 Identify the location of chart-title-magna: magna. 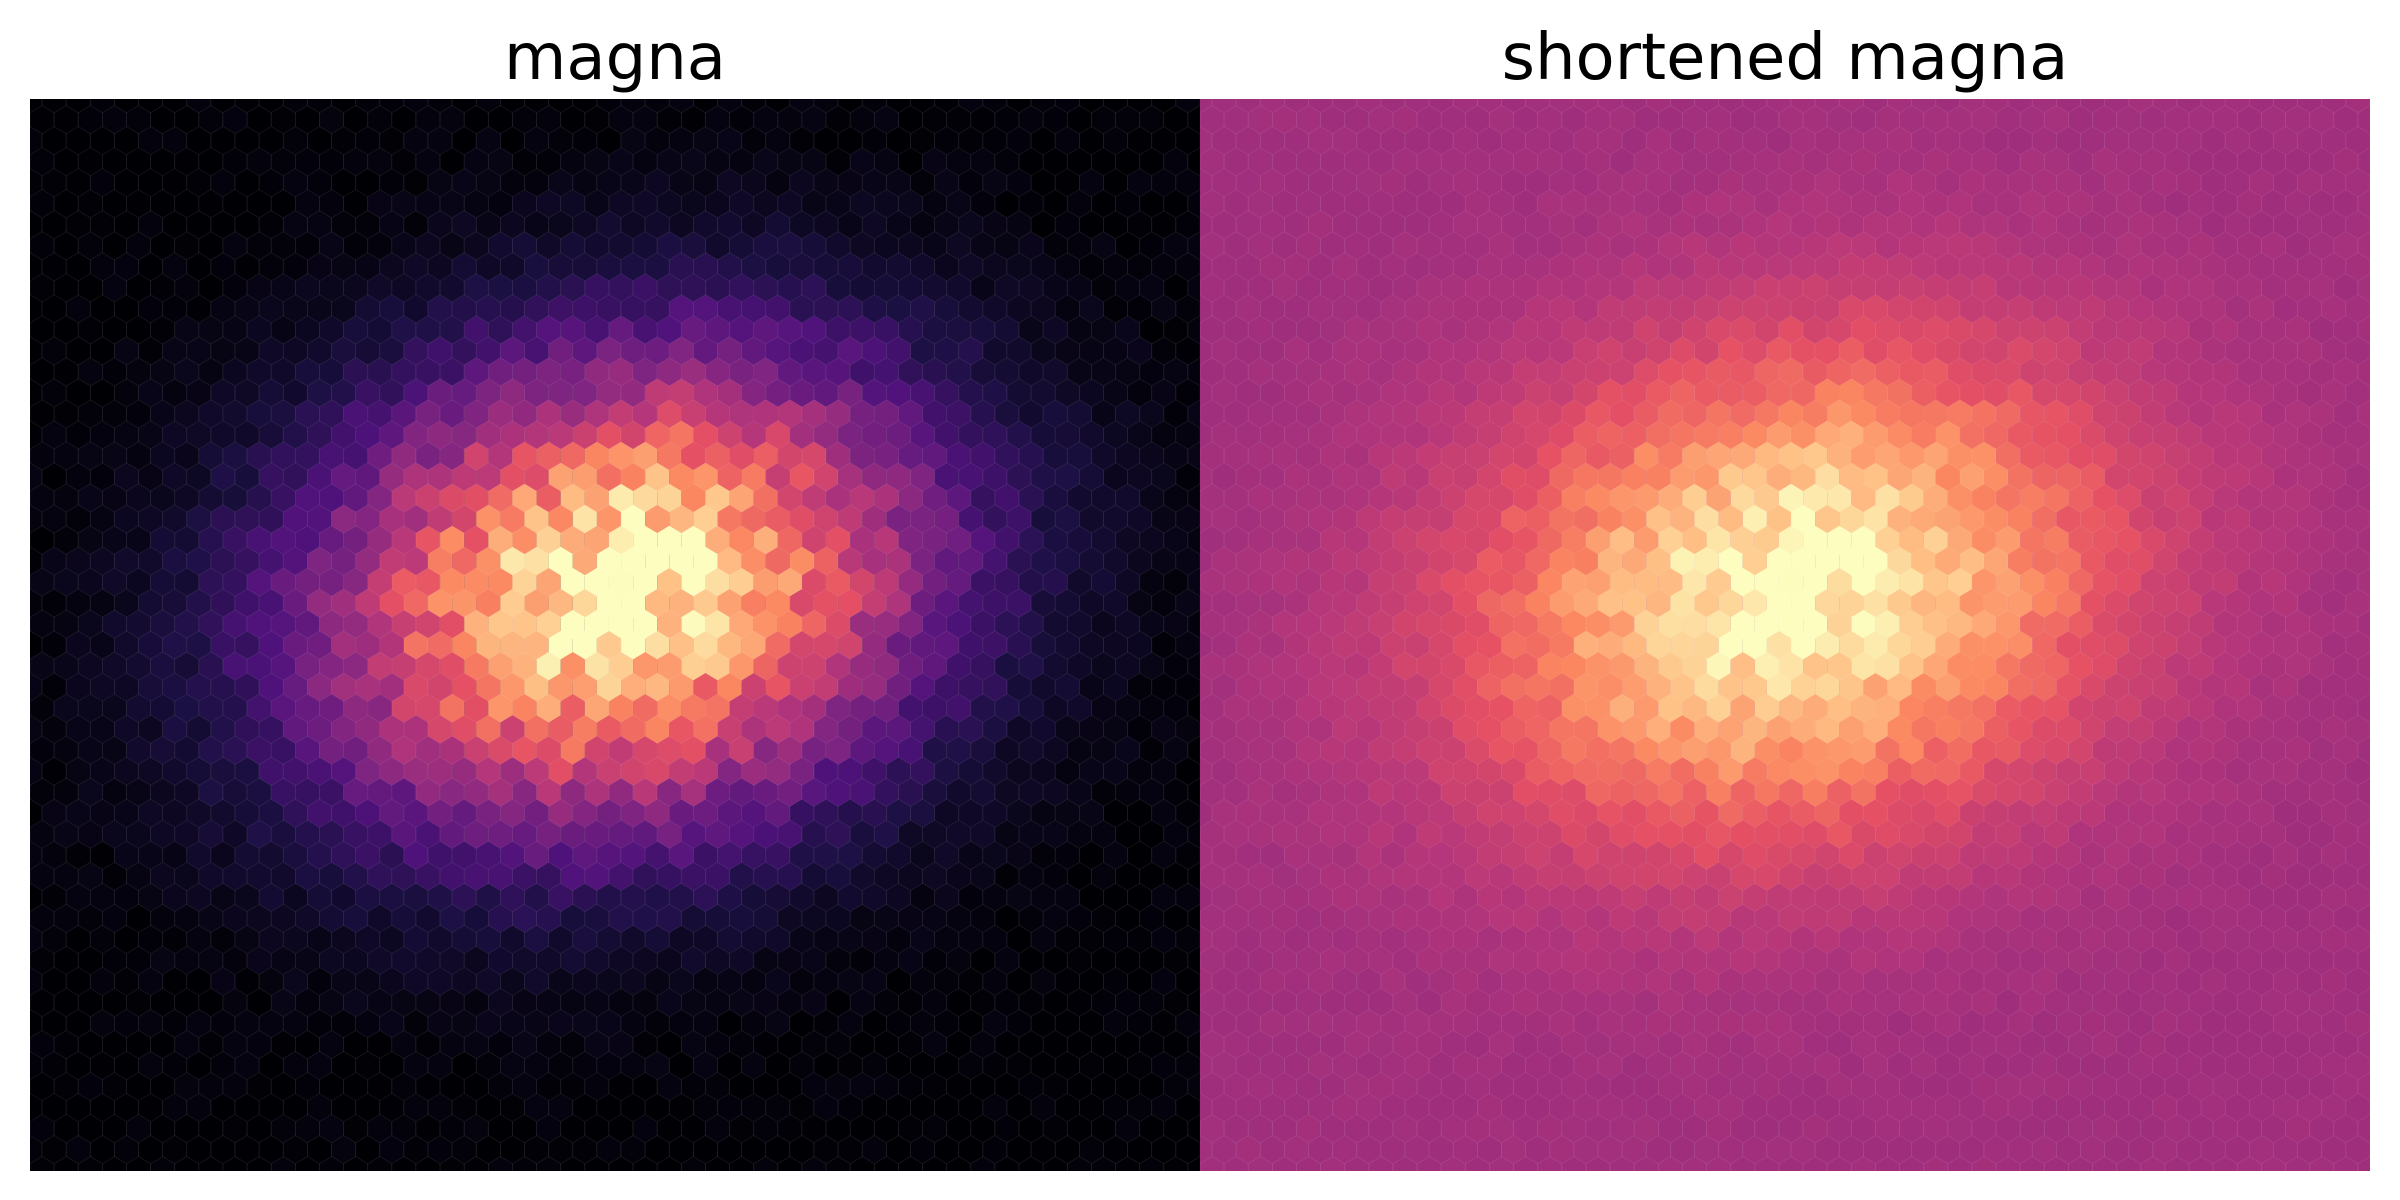
(615, 58).